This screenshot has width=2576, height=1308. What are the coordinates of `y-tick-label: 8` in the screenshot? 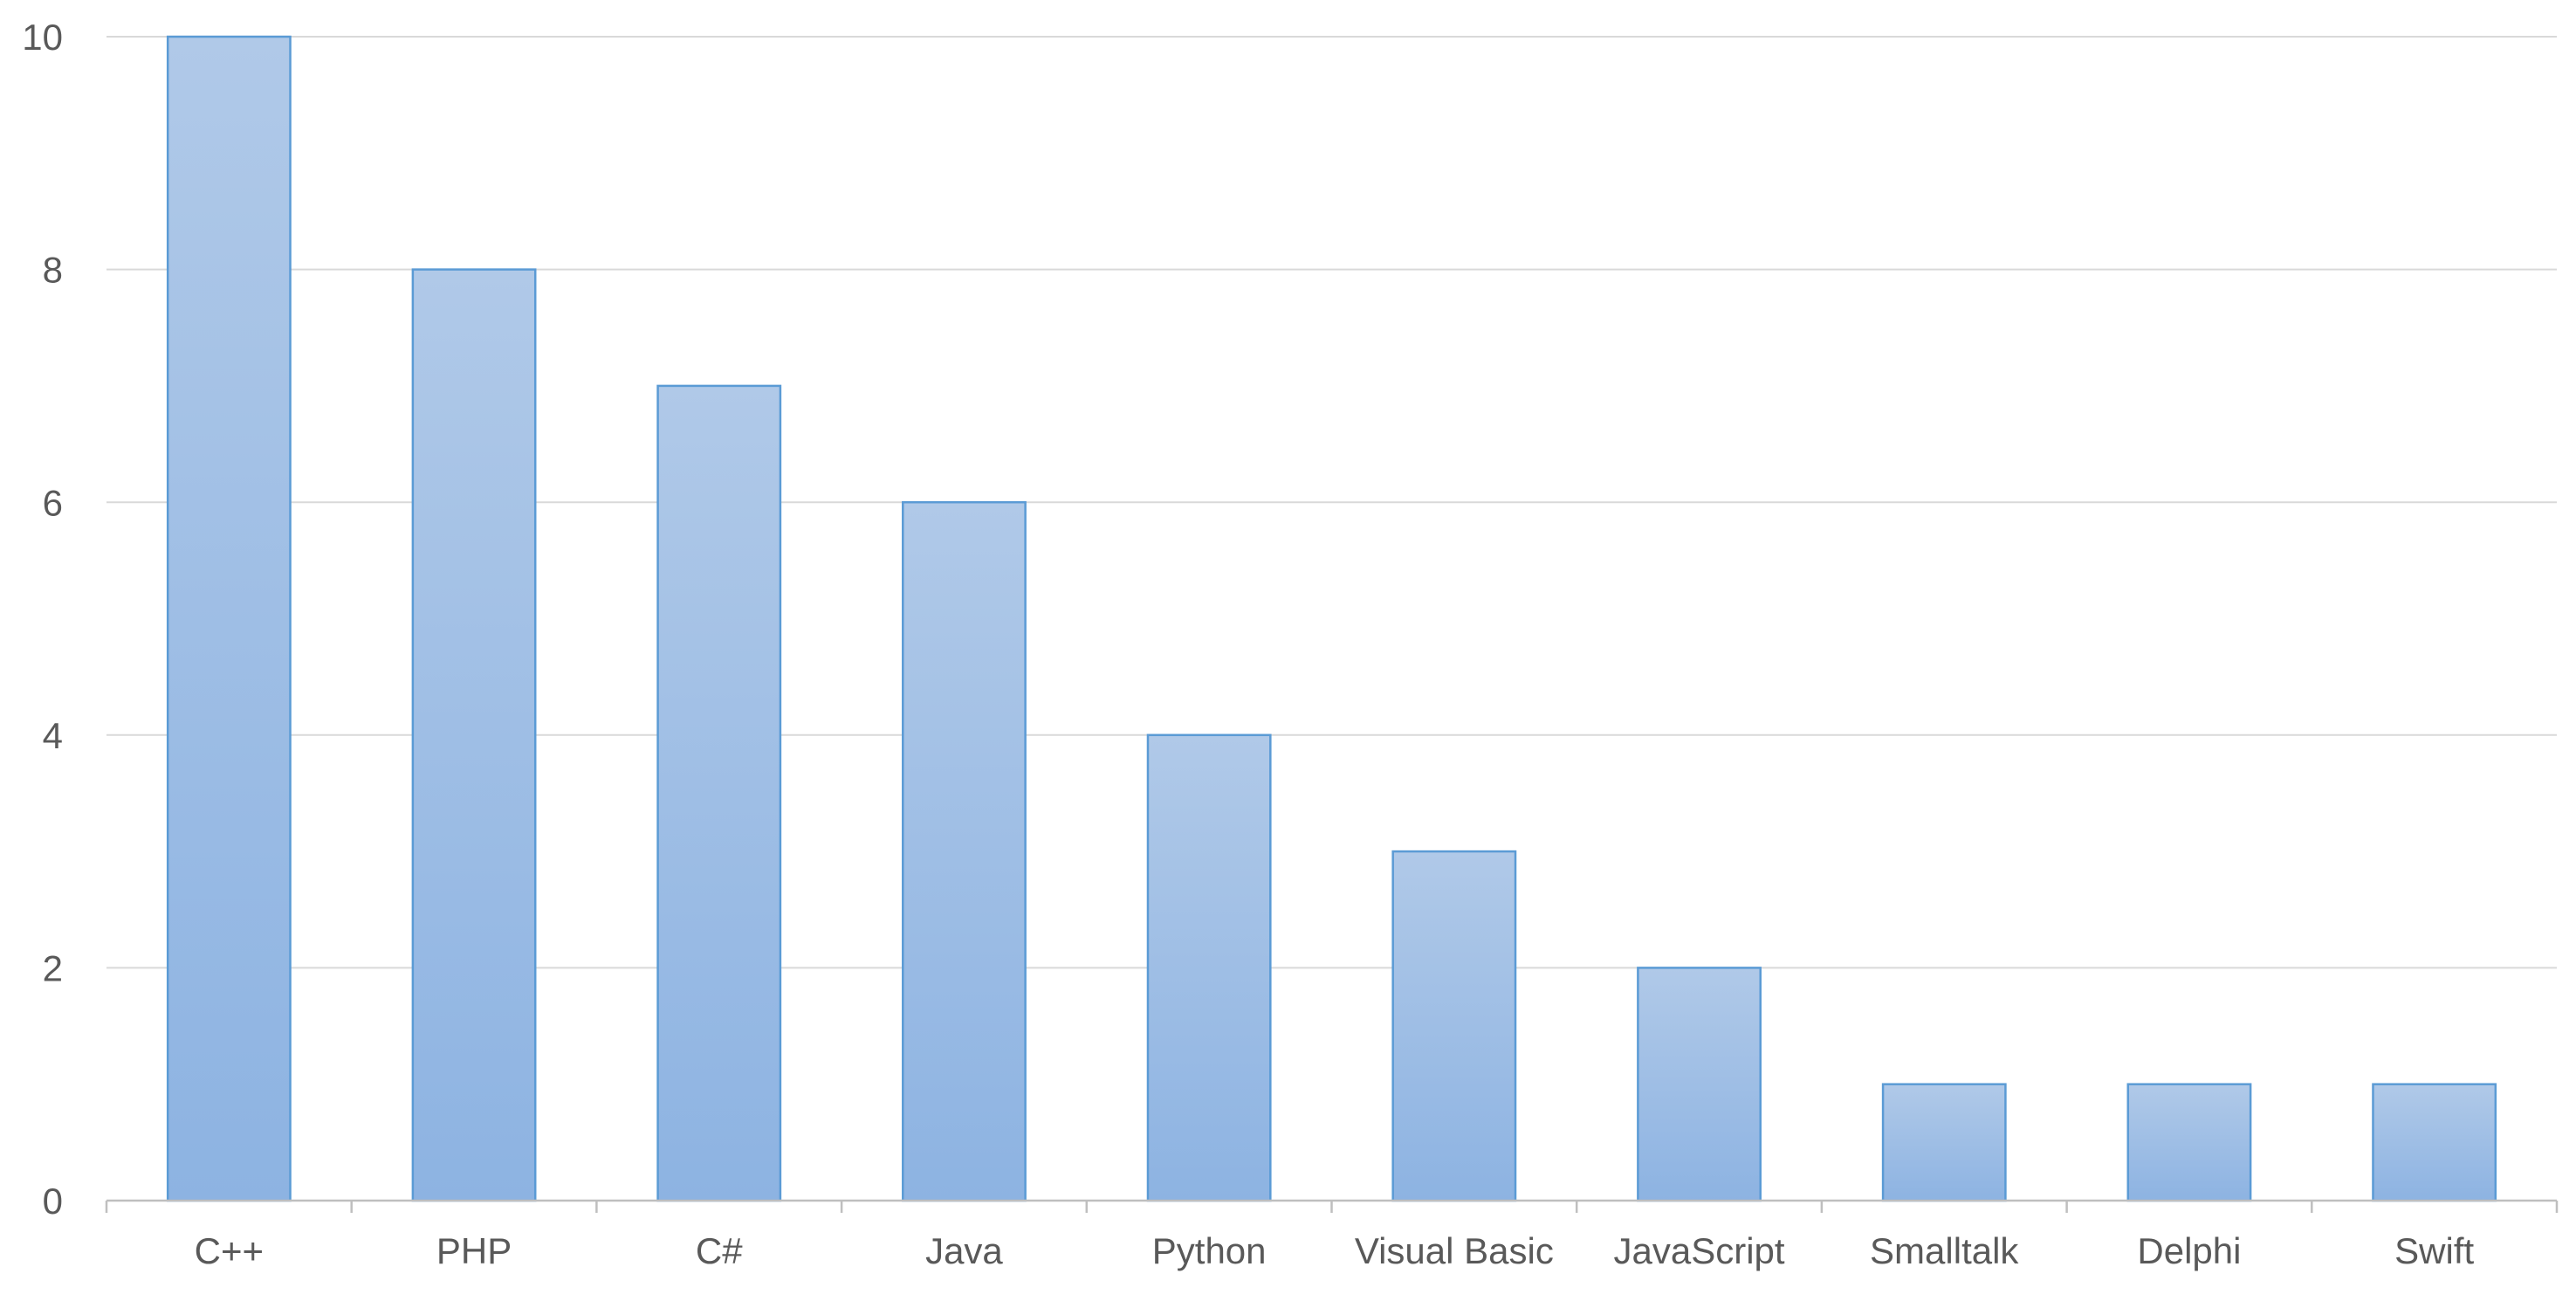 It's located at (53, 270).